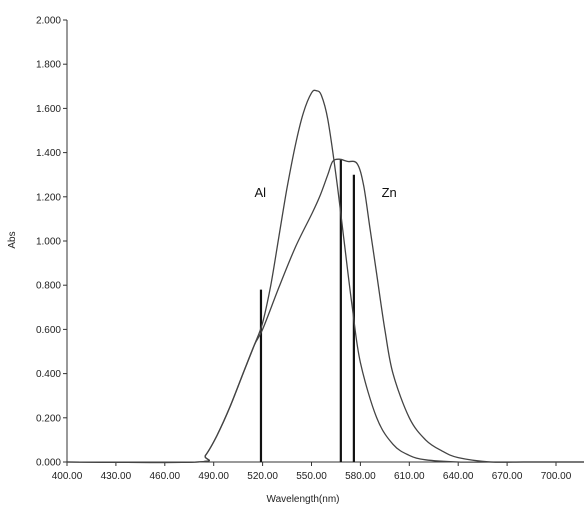 Image resolution: width=584 pixels, height=513 pixels. I want to click on x-tick-label: 580.00, so click(360, 476).